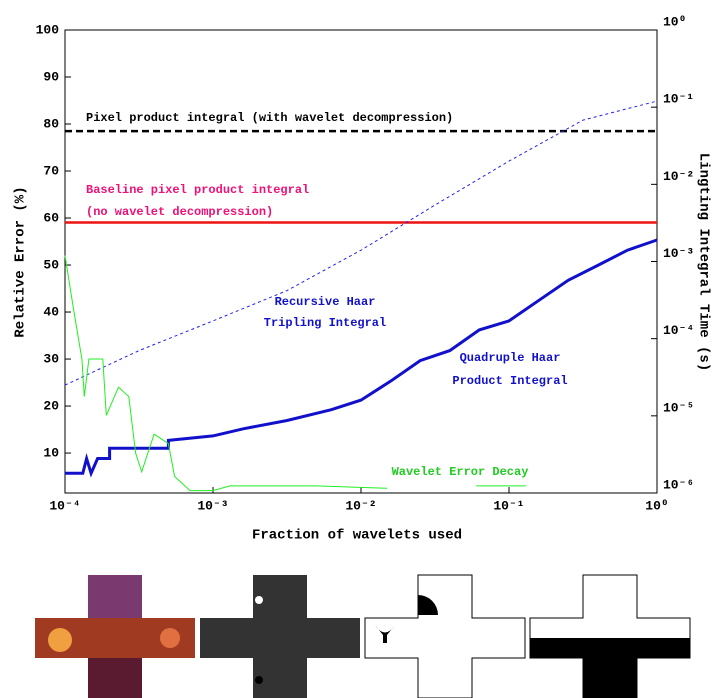 This screenshot has height=698, width=714. What do you see at coordinates (51, 76) in the screenshot?
I see `y-tick-label: 90` at bounding box center [51, 76].